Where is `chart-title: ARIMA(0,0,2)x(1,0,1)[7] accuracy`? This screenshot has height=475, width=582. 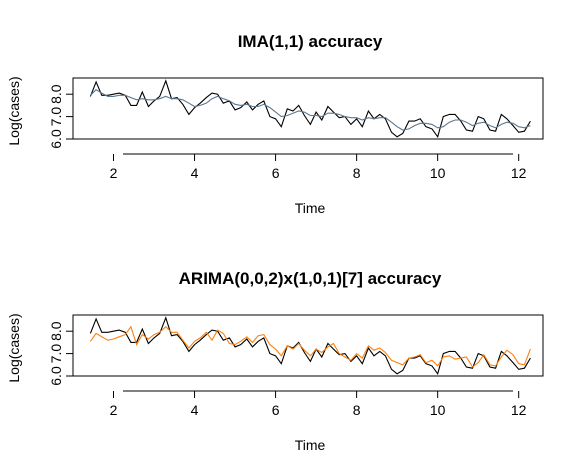
chart-title: ARIMA(0,0,2)x(1,0,1)[7] accuracy is located at coordinates (310, 278).